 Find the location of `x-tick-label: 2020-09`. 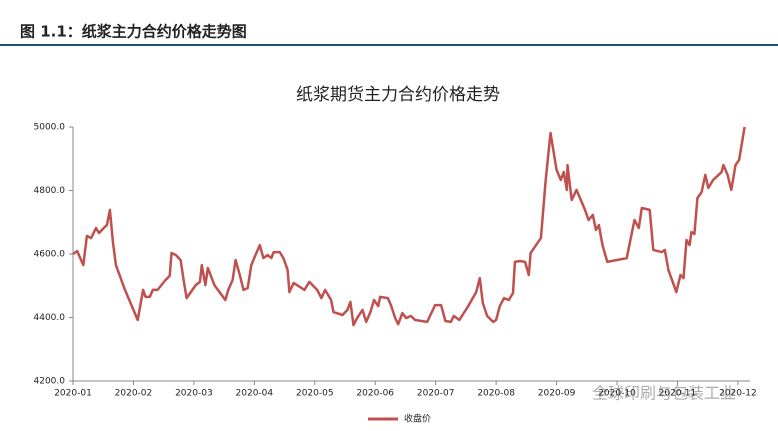

x-tick-label: 2020-09 is located at coordinates (557, 394).